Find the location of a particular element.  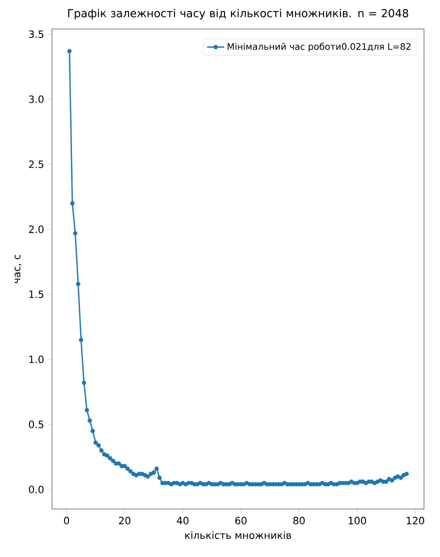

y-tick-label: 0.5 is located at coordinates (36, 424).